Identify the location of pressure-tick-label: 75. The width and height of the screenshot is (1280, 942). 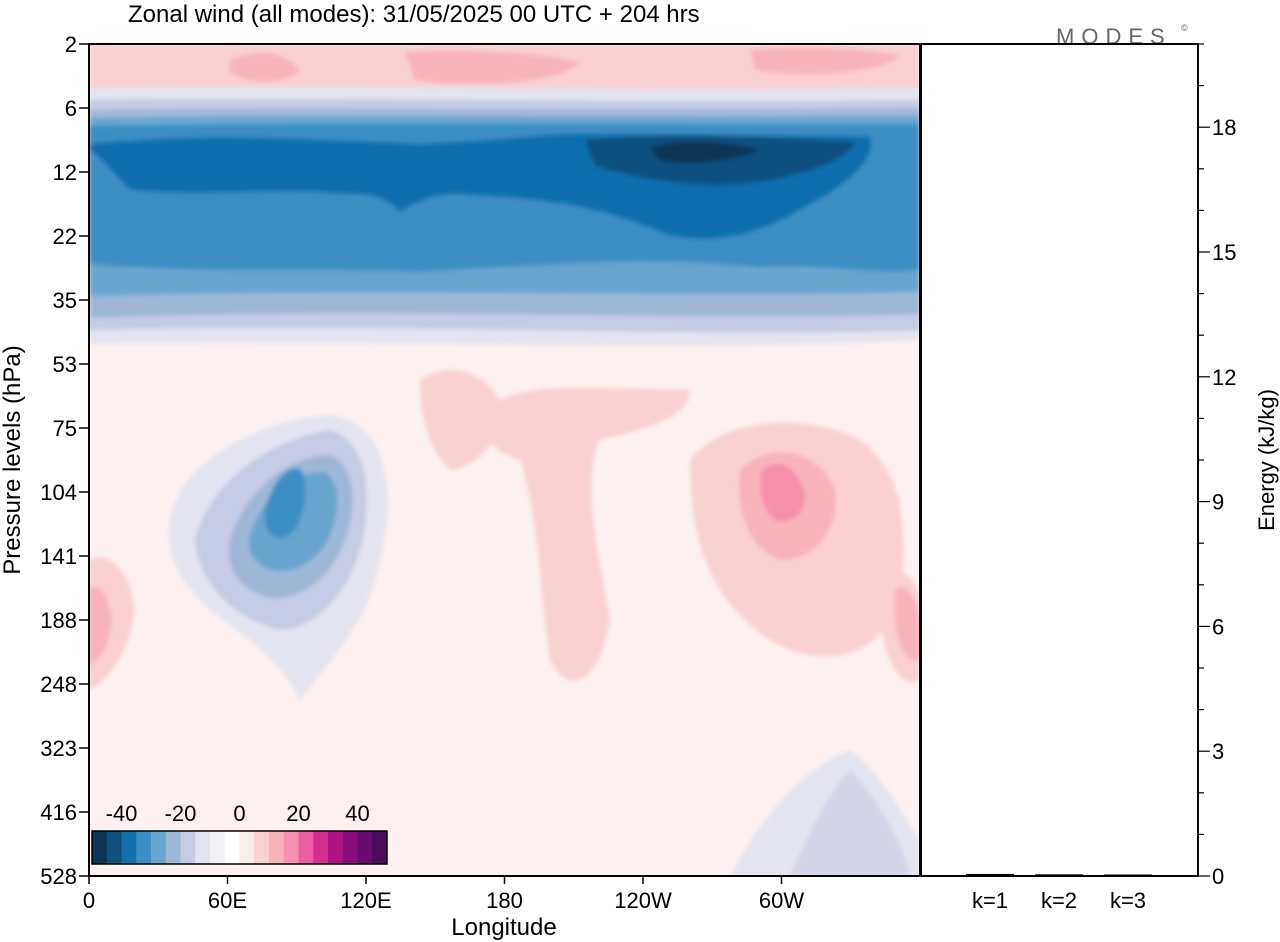
(65, 428).